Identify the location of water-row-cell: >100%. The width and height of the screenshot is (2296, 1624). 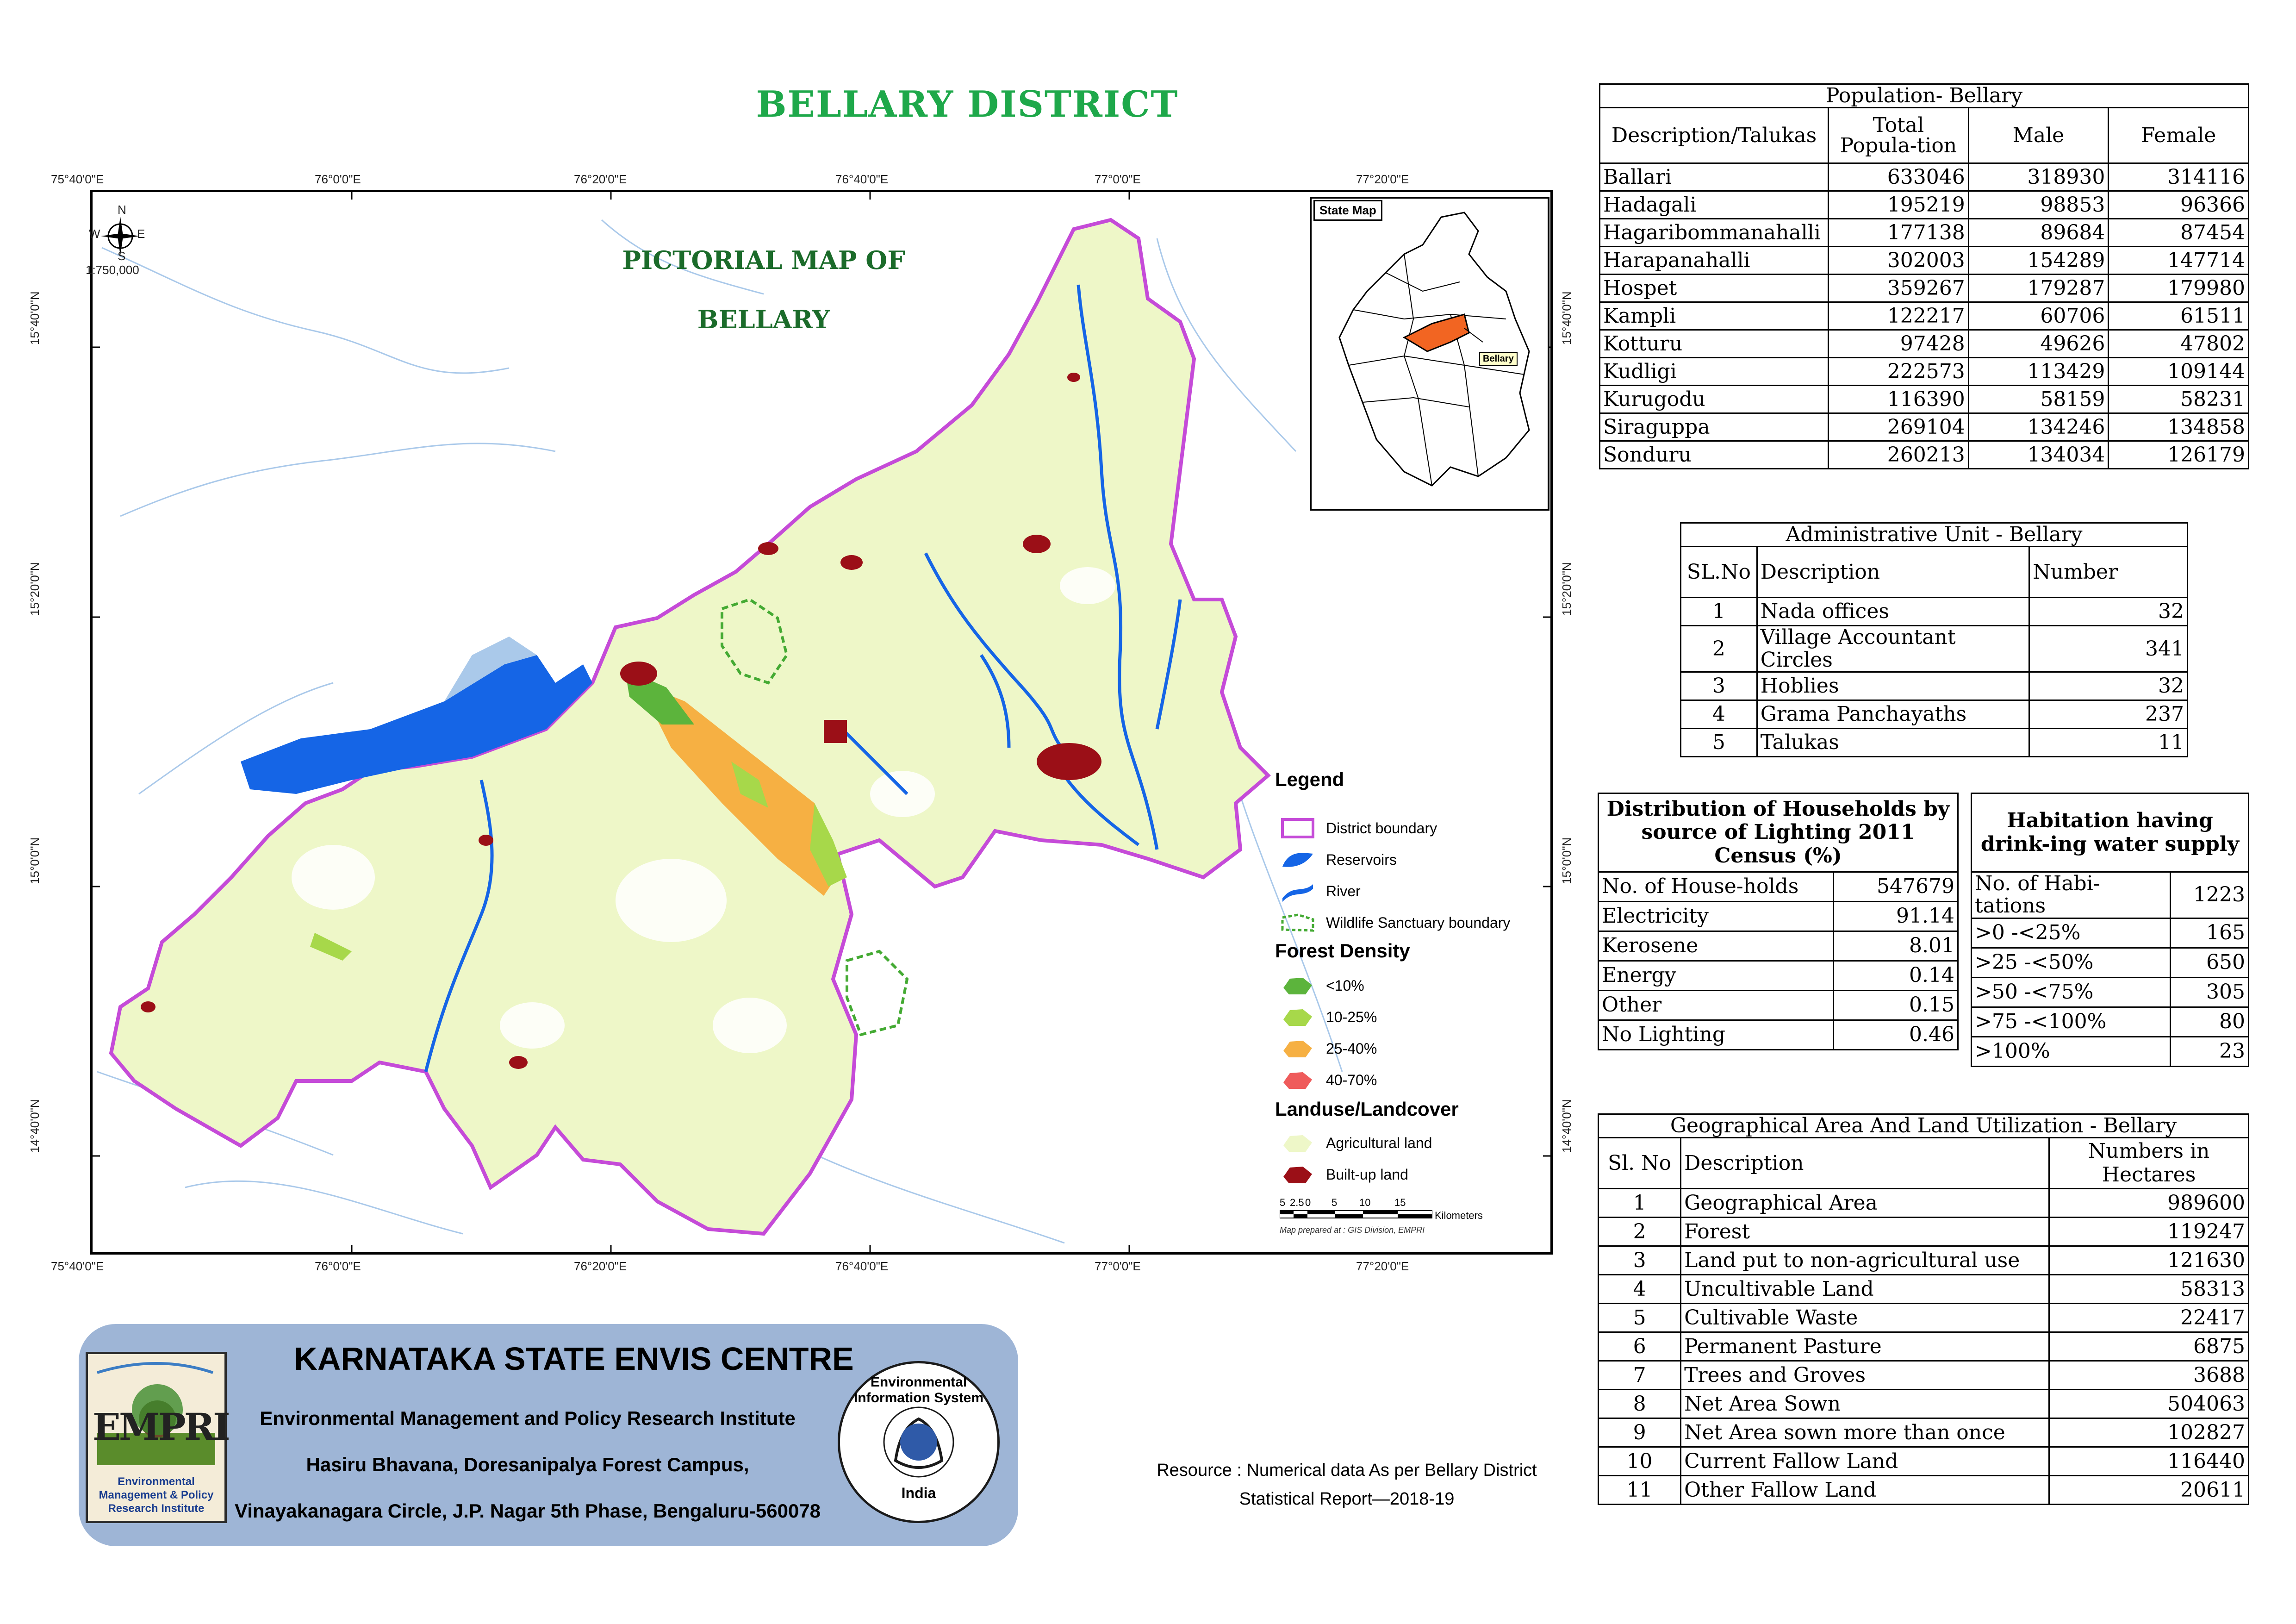
(2071, 1051).